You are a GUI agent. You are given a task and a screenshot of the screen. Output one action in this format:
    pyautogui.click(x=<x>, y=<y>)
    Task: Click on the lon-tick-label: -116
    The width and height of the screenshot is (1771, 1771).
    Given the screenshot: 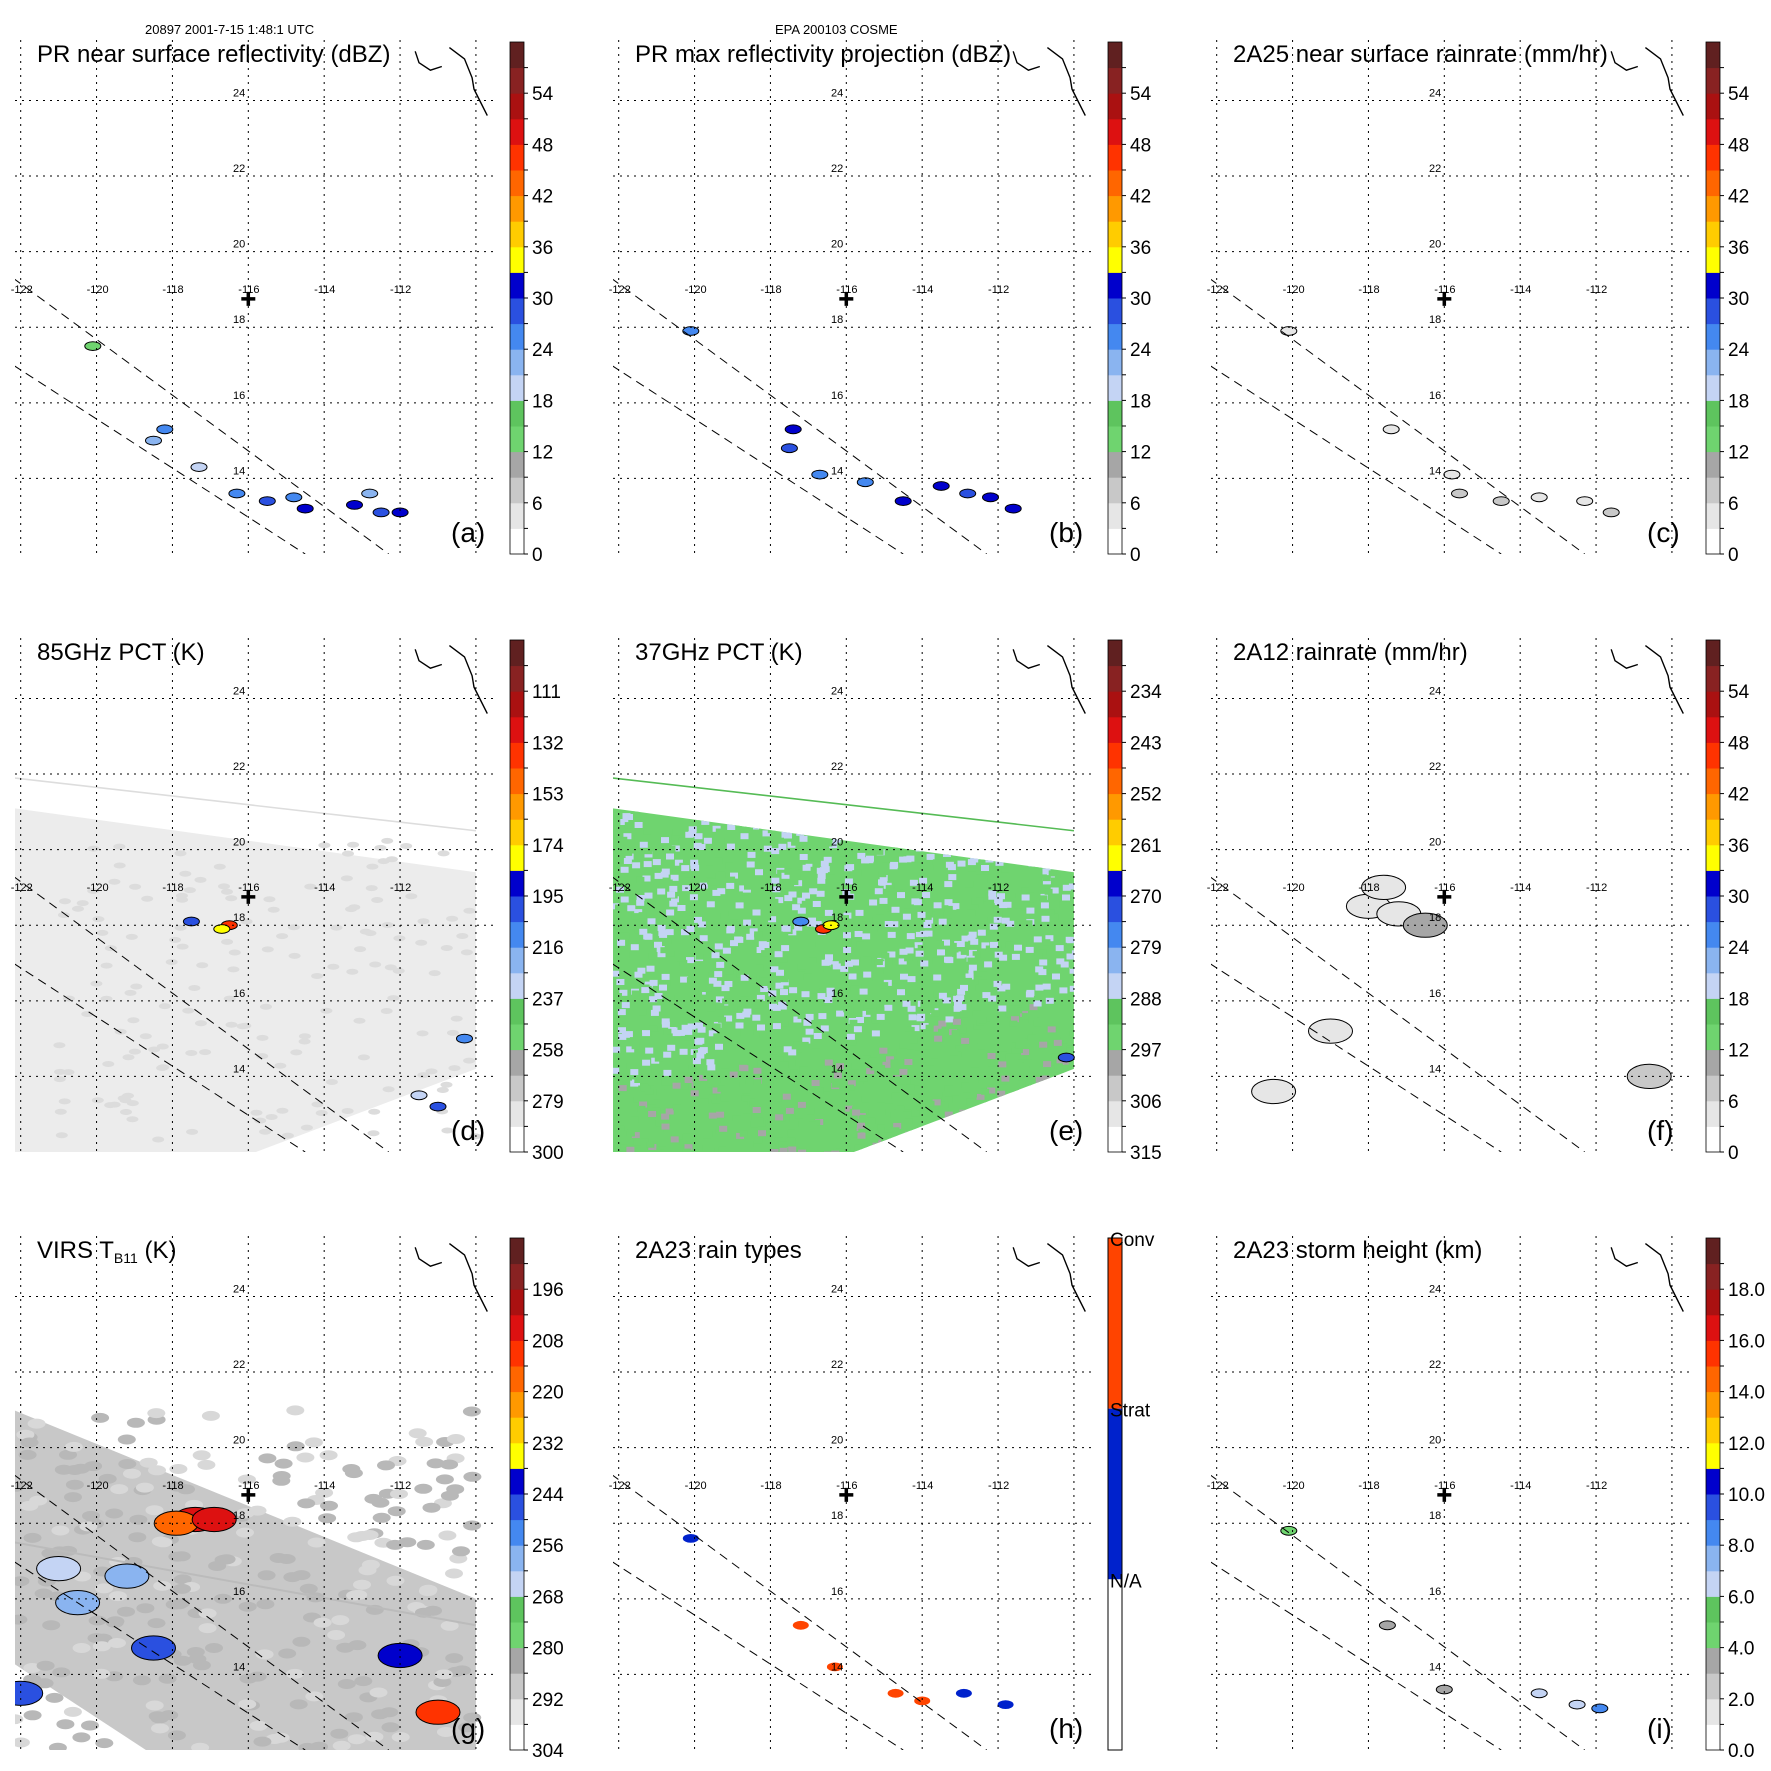 What is the action you would take?
    pyautogui.click(x=1444, y=1486)
    